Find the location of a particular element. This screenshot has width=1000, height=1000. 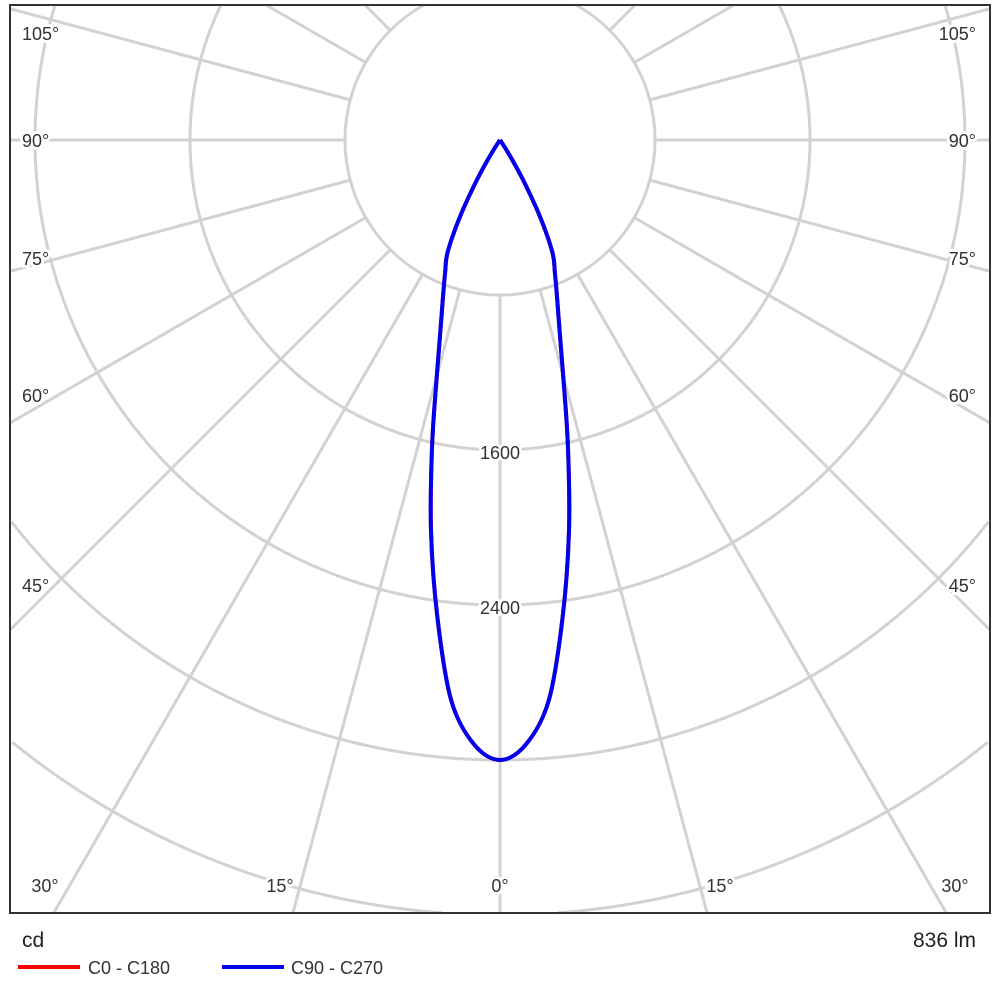

angle-labels-right: 105° 90° 75° 60° 45° is located at coordinates (957, 310).